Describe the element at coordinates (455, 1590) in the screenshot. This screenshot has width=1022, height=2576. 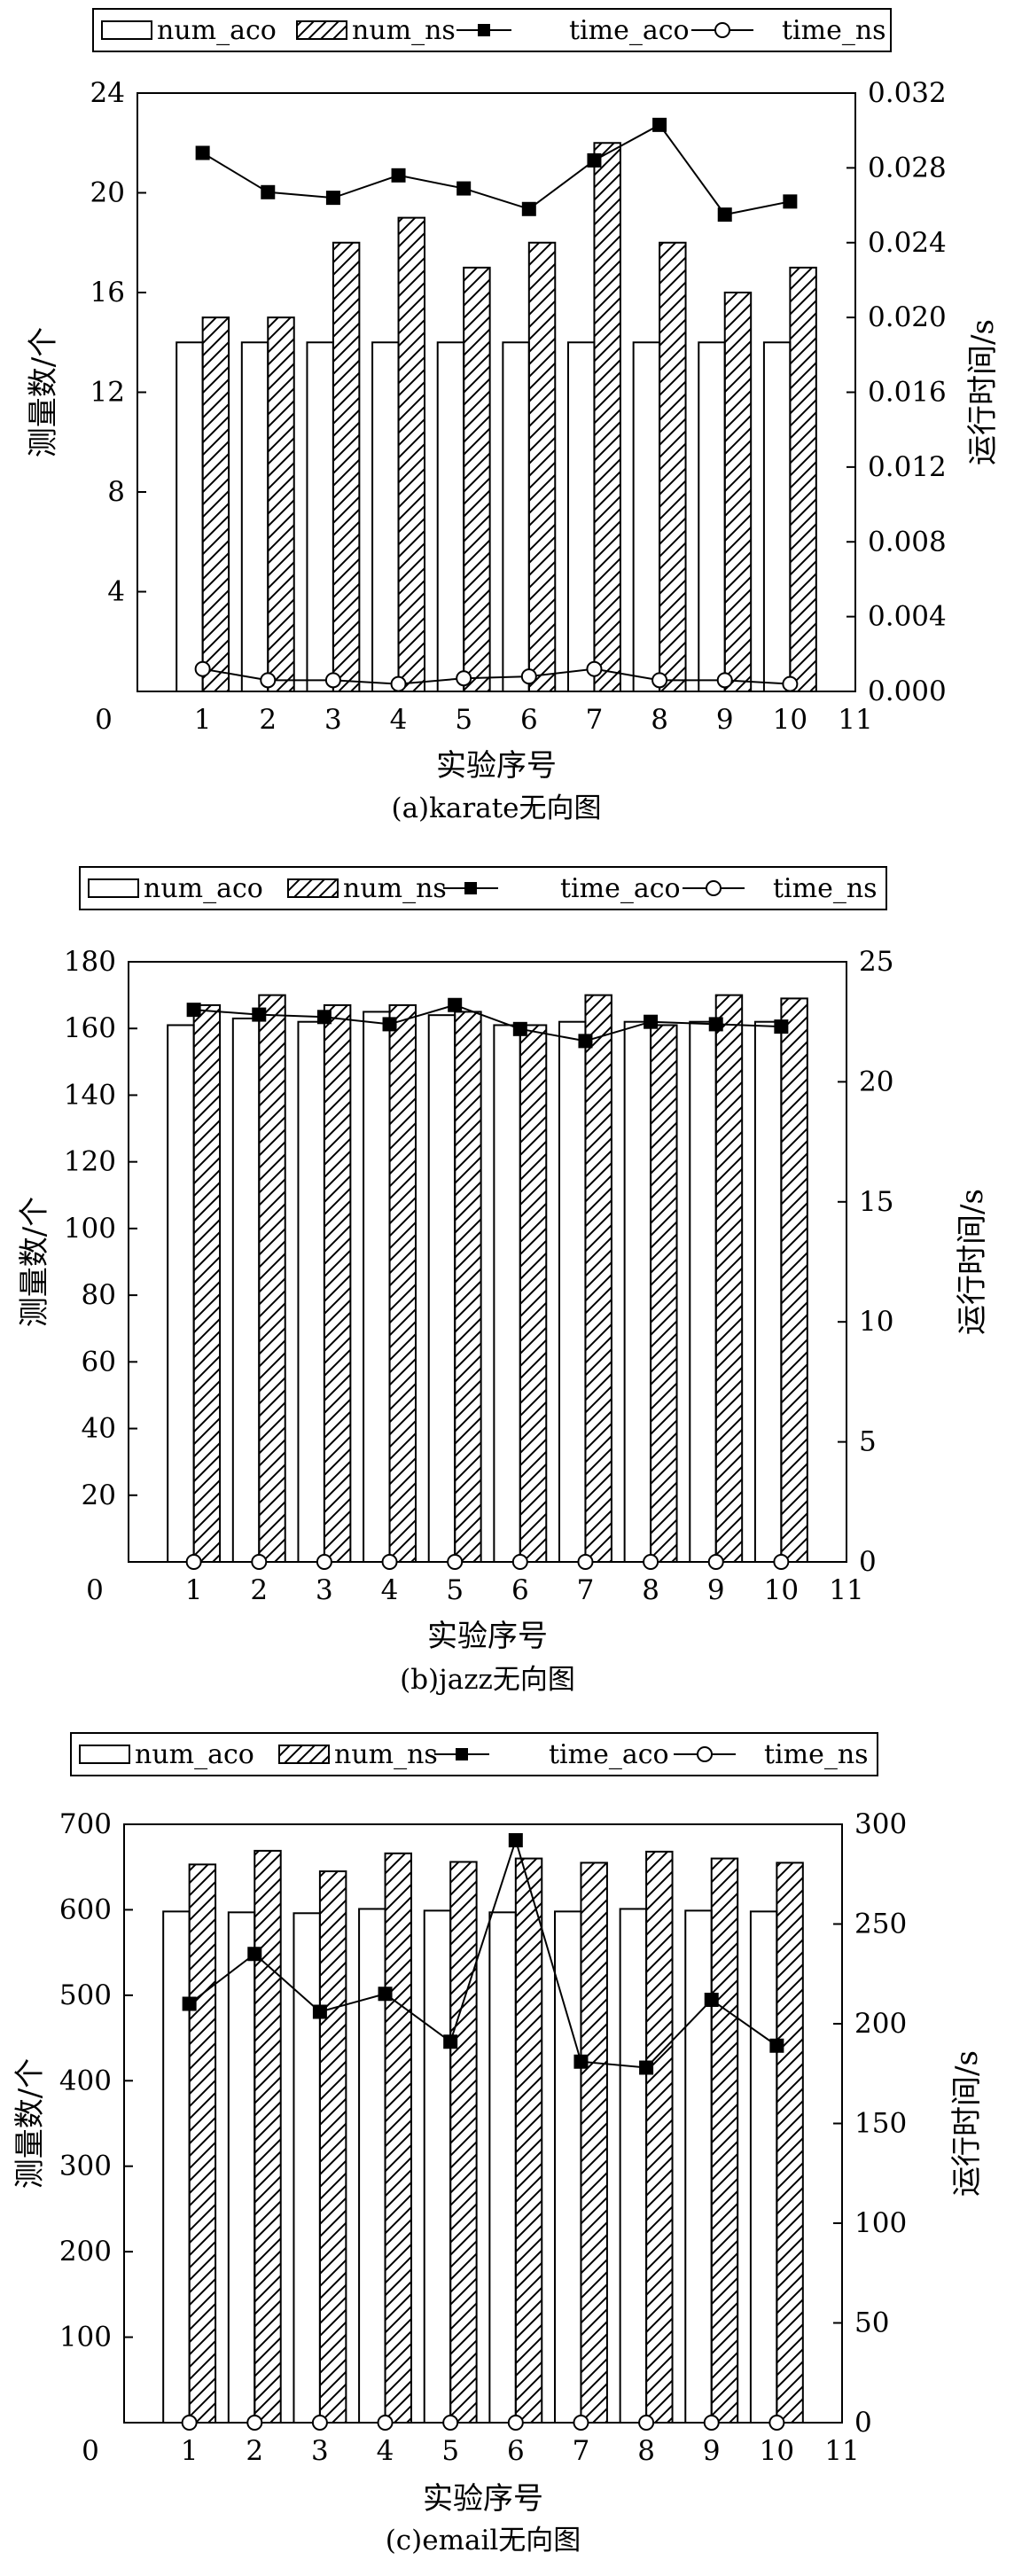
I see `x-tick-label: 5` at that location.